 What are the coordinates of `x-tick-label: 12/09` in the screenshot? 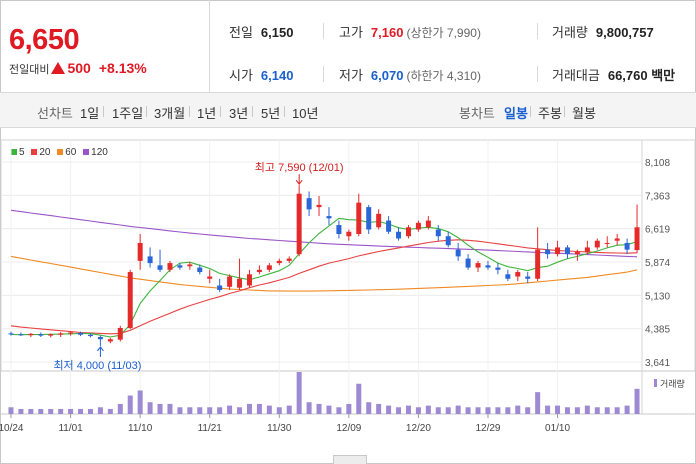 It's located at (348, 428).